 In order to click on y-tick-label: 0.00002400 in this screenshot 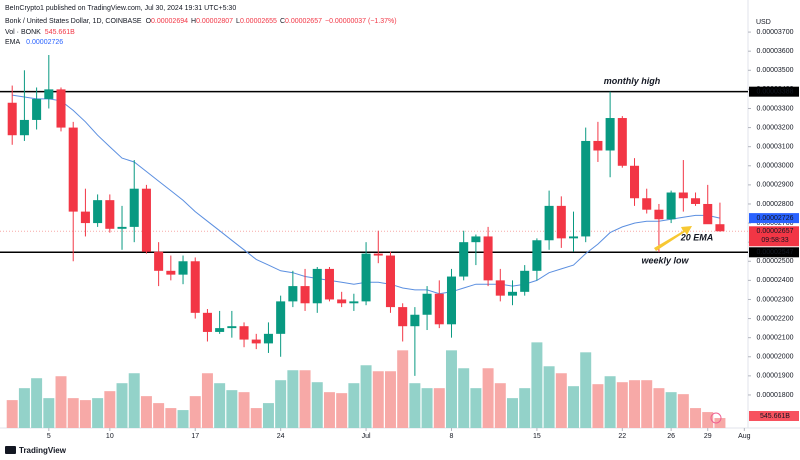, I will do `click(775, 280)`.